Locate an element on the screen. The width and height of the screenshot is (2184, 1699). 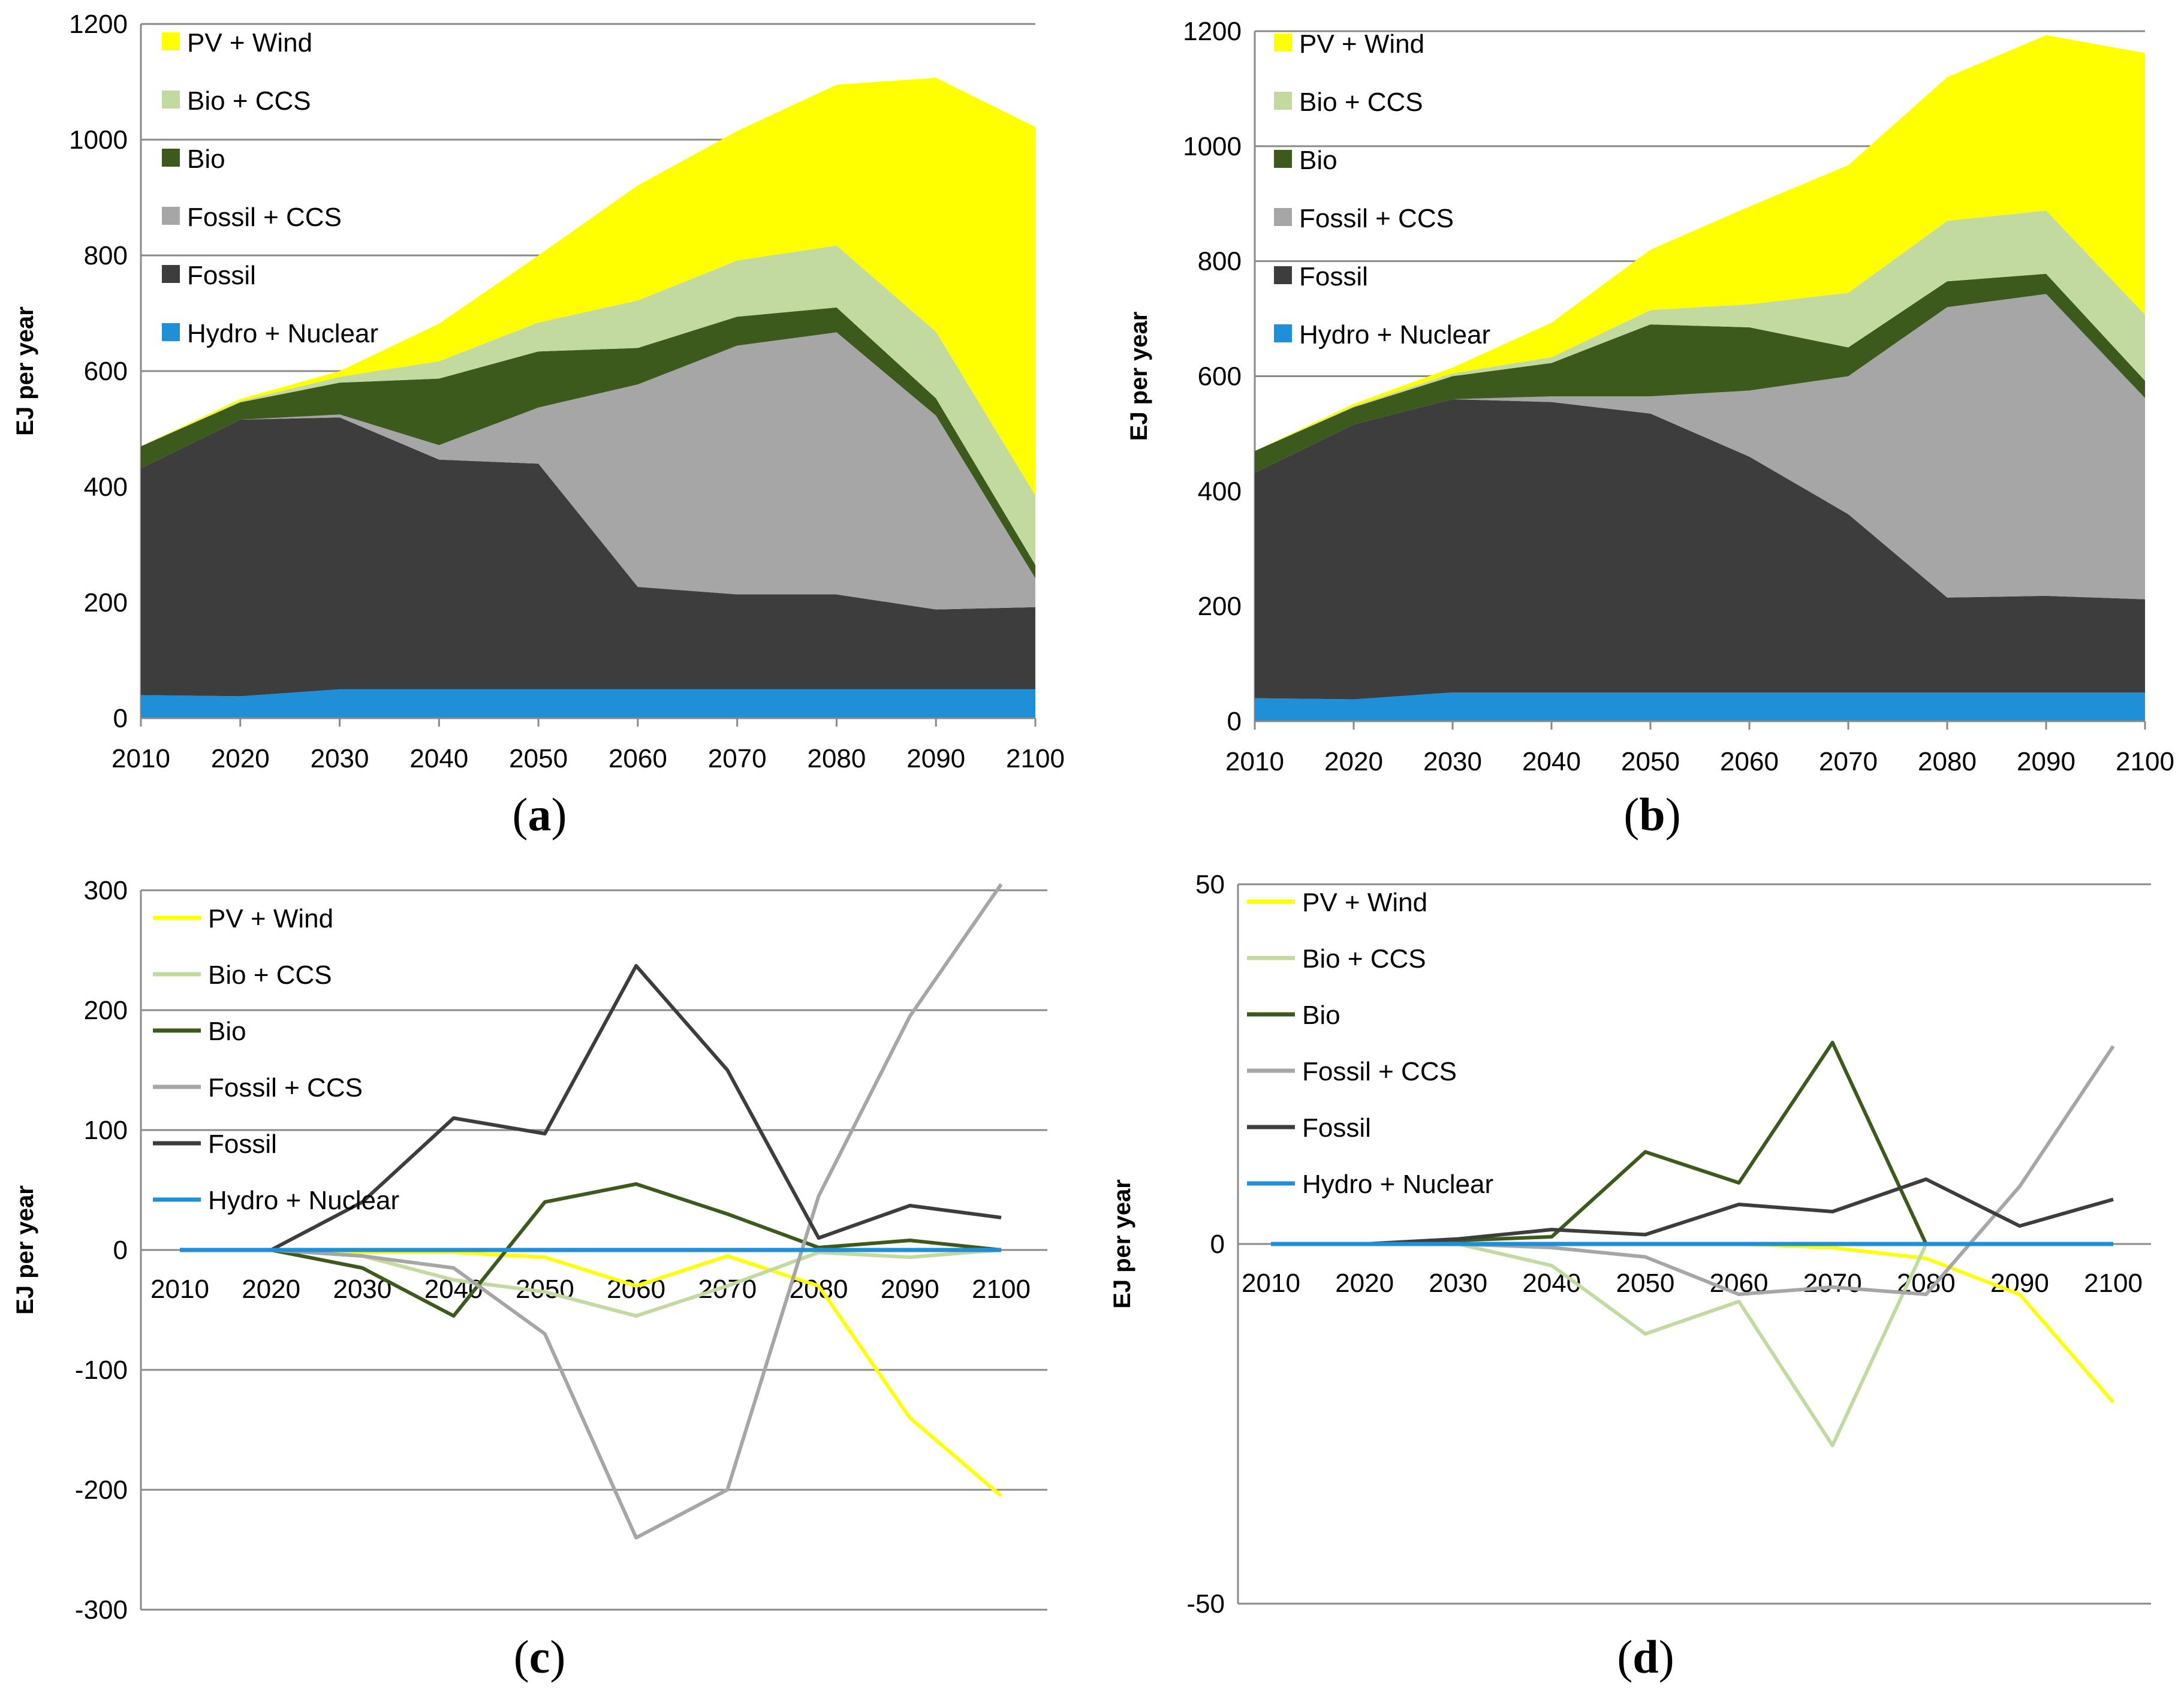
panel-caption: (b) is located at coordinates (1651, 814).